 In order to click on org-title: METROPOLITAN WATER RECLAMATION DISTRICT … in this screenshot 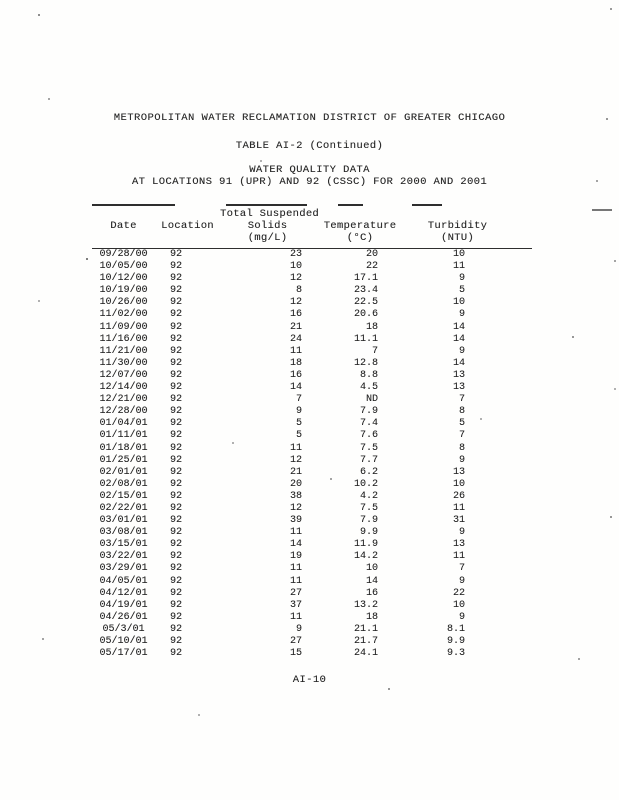, I will do `click(309, 118)`.